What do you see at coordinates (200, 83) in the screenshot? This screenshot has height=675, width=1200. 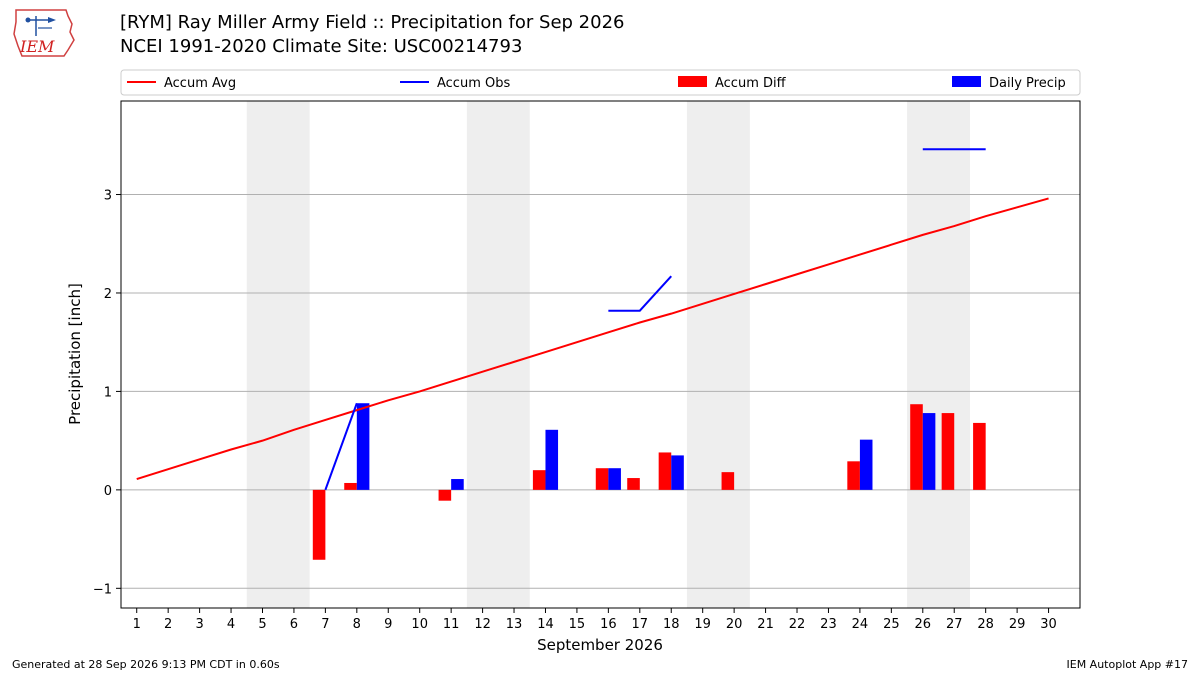 I see `legend-label: Accum Avg` at bounding box center [200, 83].